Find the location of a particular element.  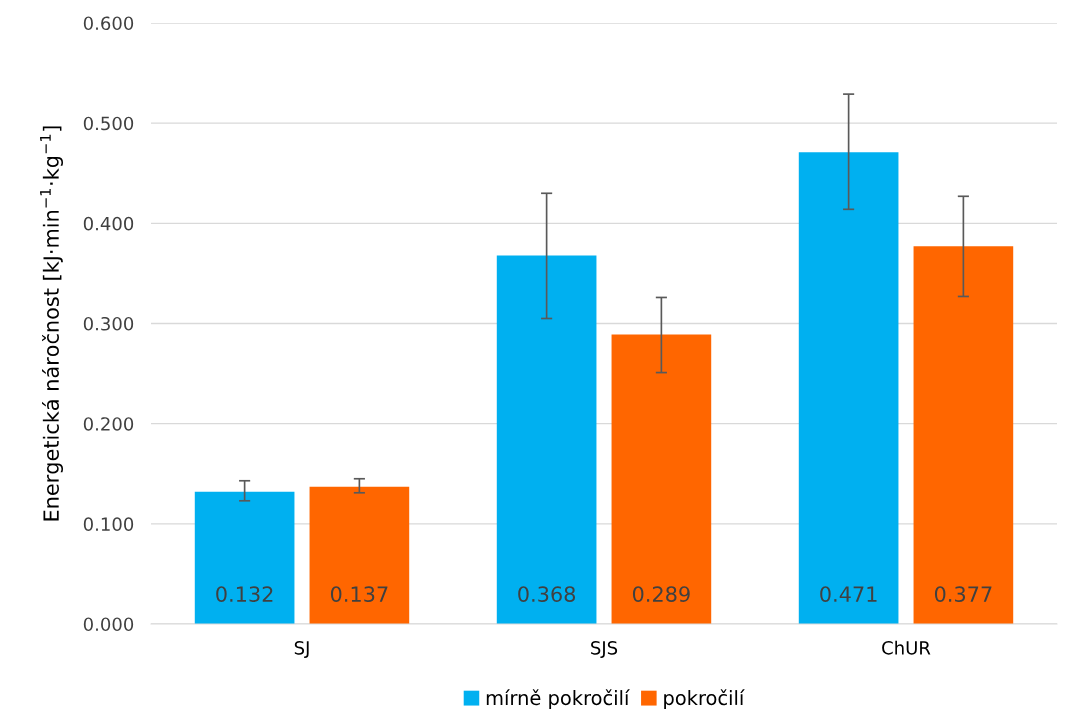

x-tick-label: SJ is located at coordinates (301, 649).